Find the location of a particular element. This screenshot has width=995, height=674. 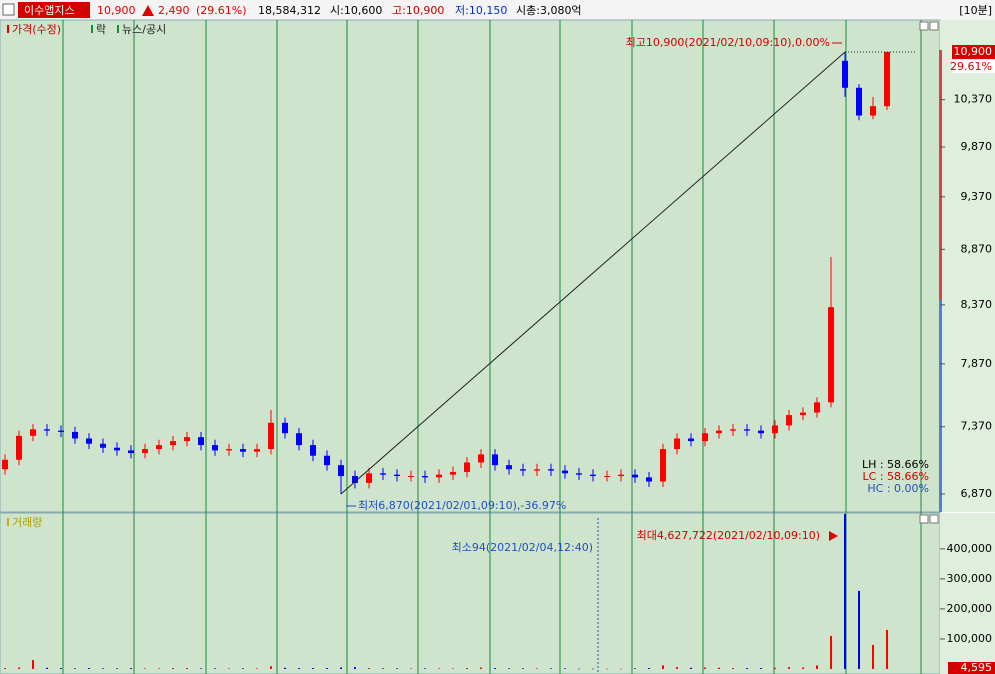

y-tick-label: 10,370 is located at coordinates (973, 99).